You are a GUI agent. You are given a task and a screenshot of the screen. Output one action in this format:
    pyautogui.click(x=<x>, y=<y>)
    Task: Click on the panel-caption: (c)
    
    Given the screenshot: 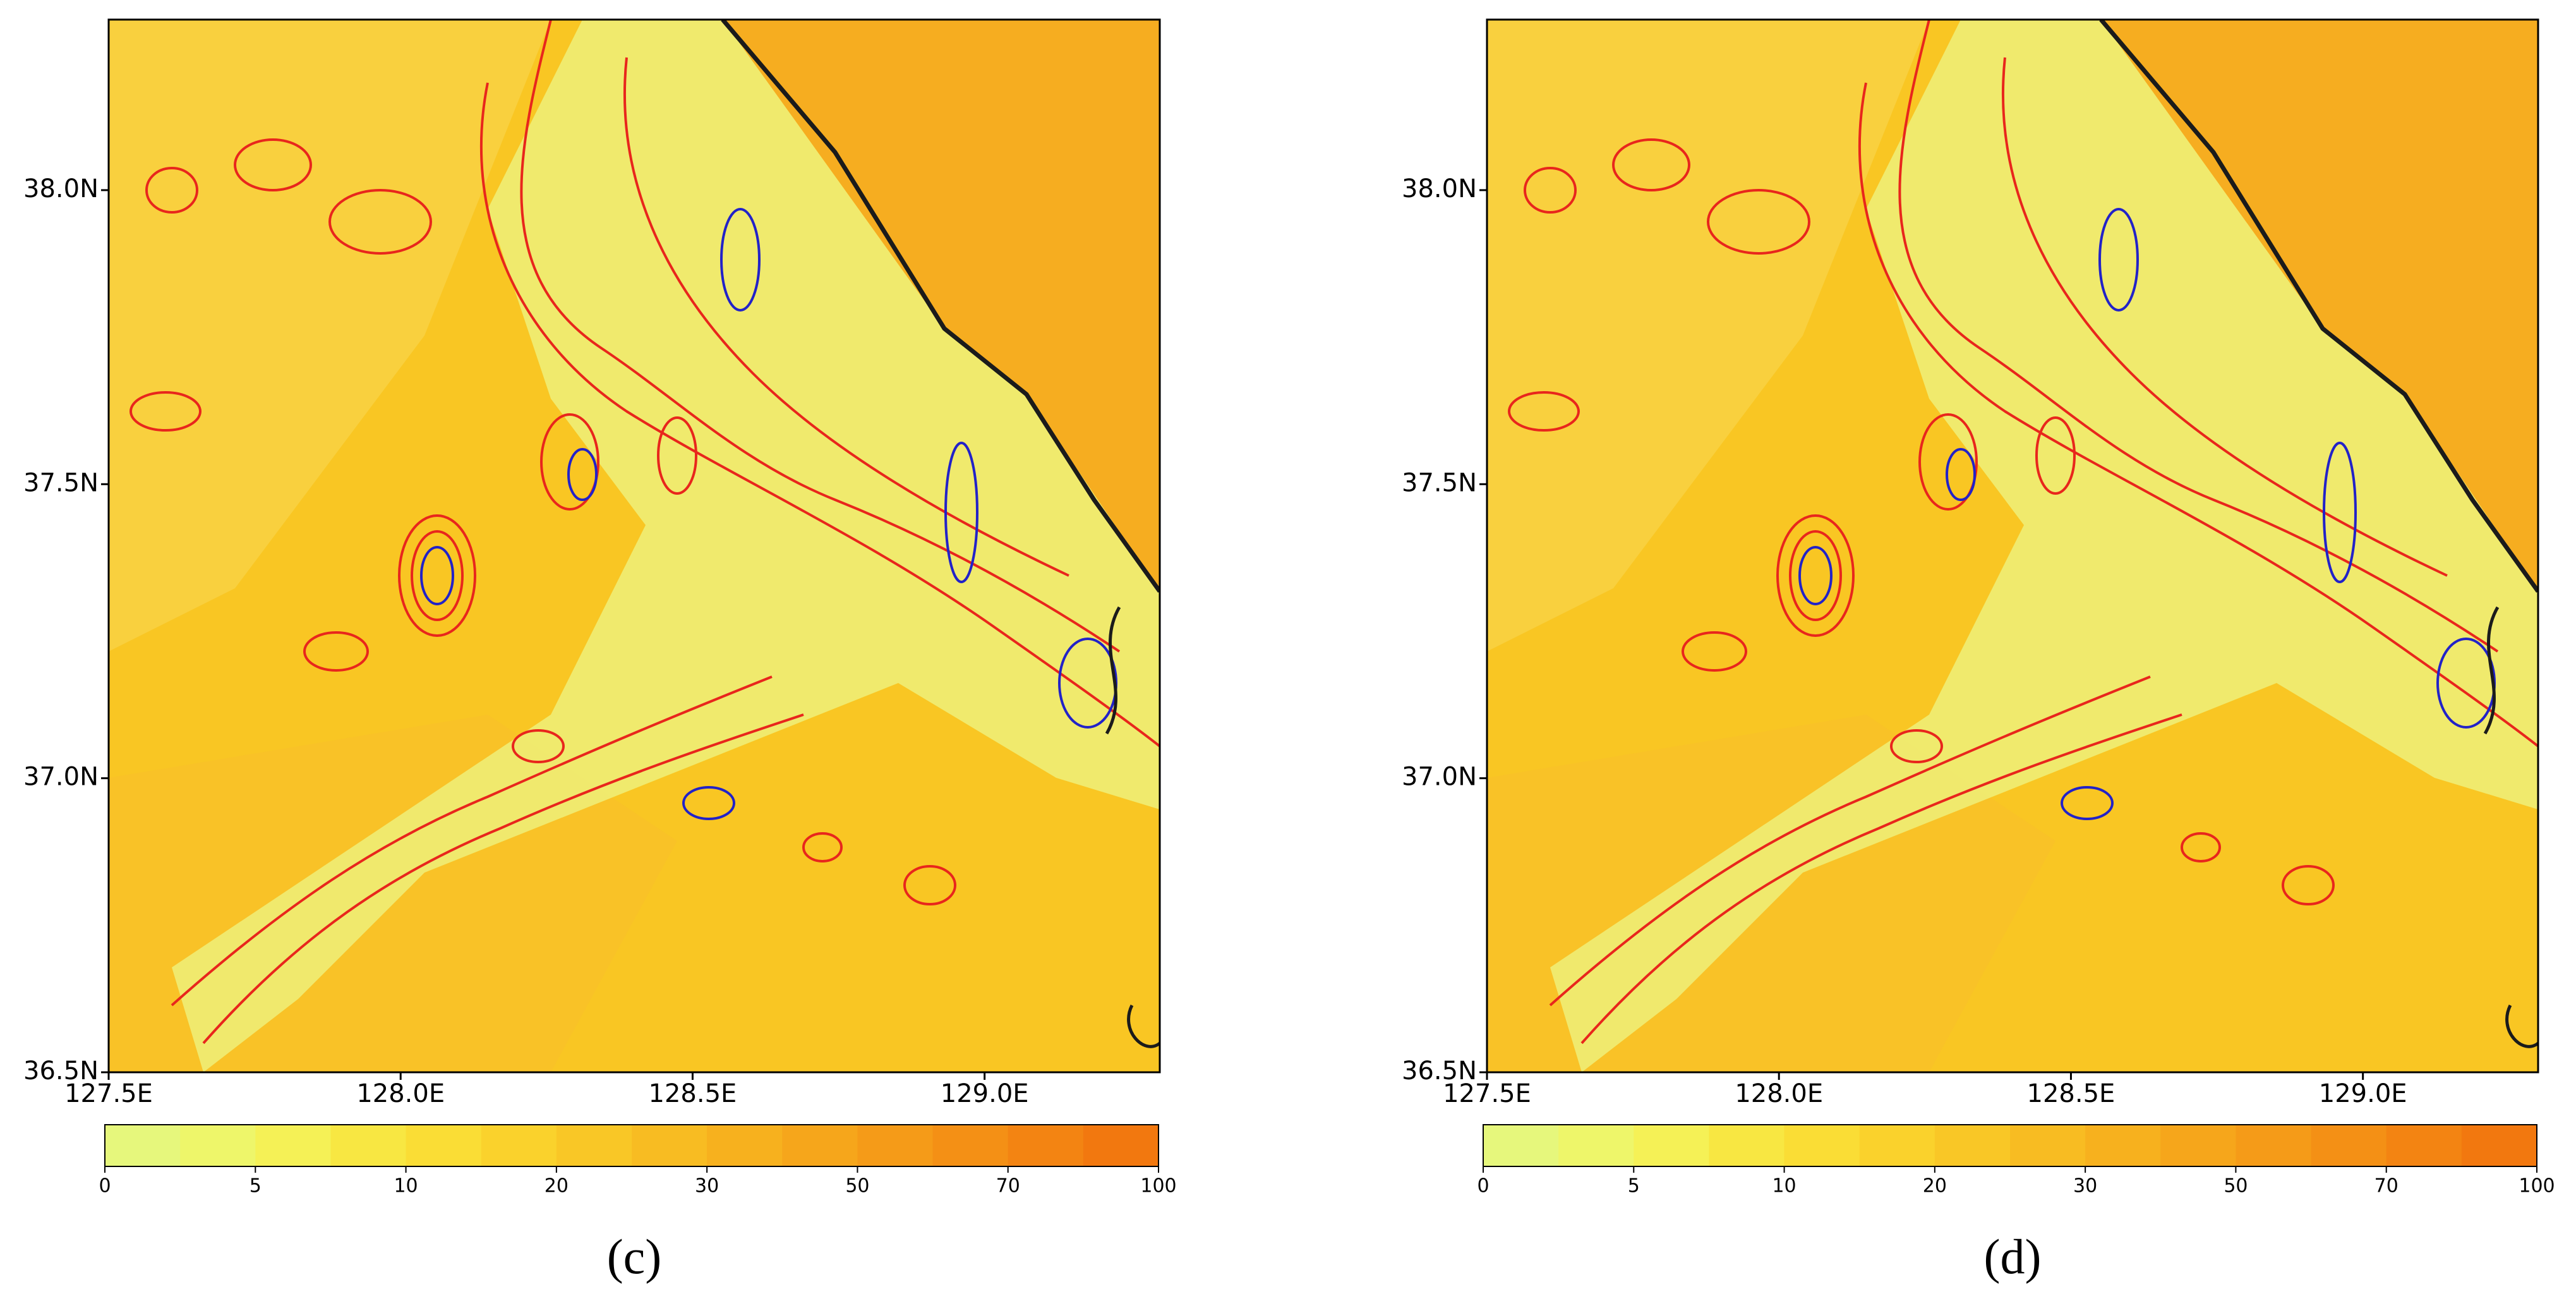 What is the action you would take?
    pyautogui.click(x=634, y=1256)
    